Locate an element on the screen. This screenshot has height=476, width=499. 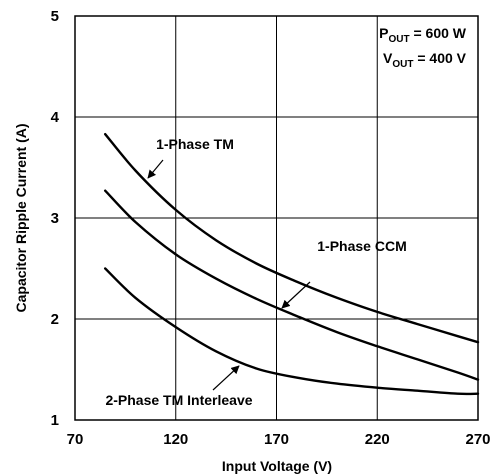
vout-annotation: VOUT = 400 V is located at coordinates (425, 60).